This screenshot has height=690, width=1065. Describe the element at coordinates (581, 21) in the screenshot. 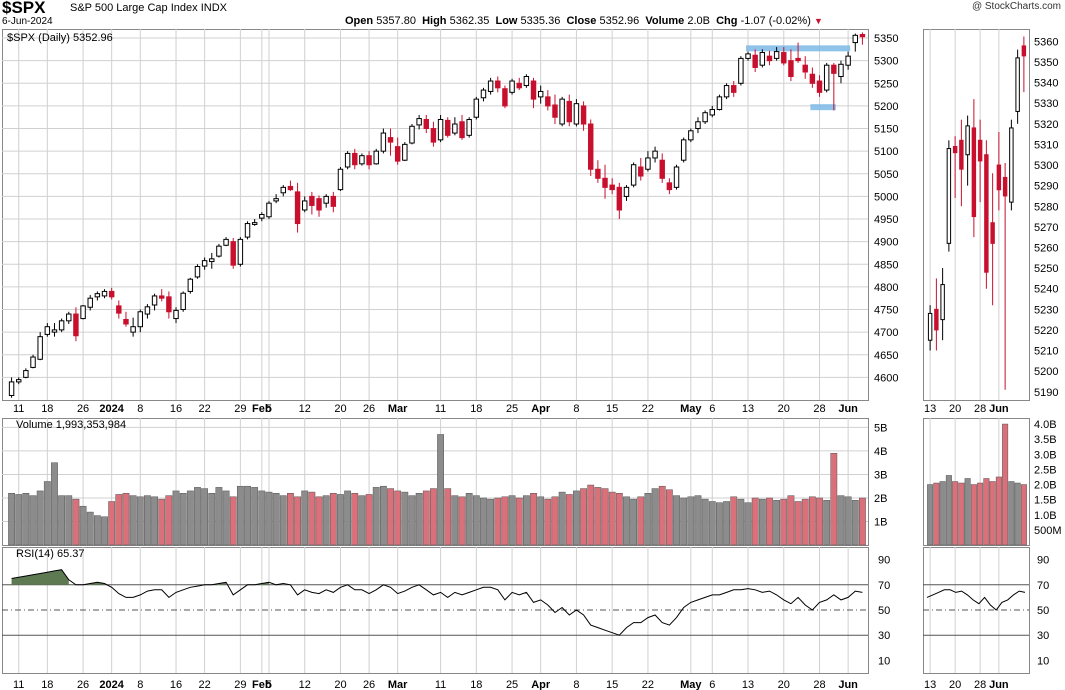

I see `close-label: Close` at that location.